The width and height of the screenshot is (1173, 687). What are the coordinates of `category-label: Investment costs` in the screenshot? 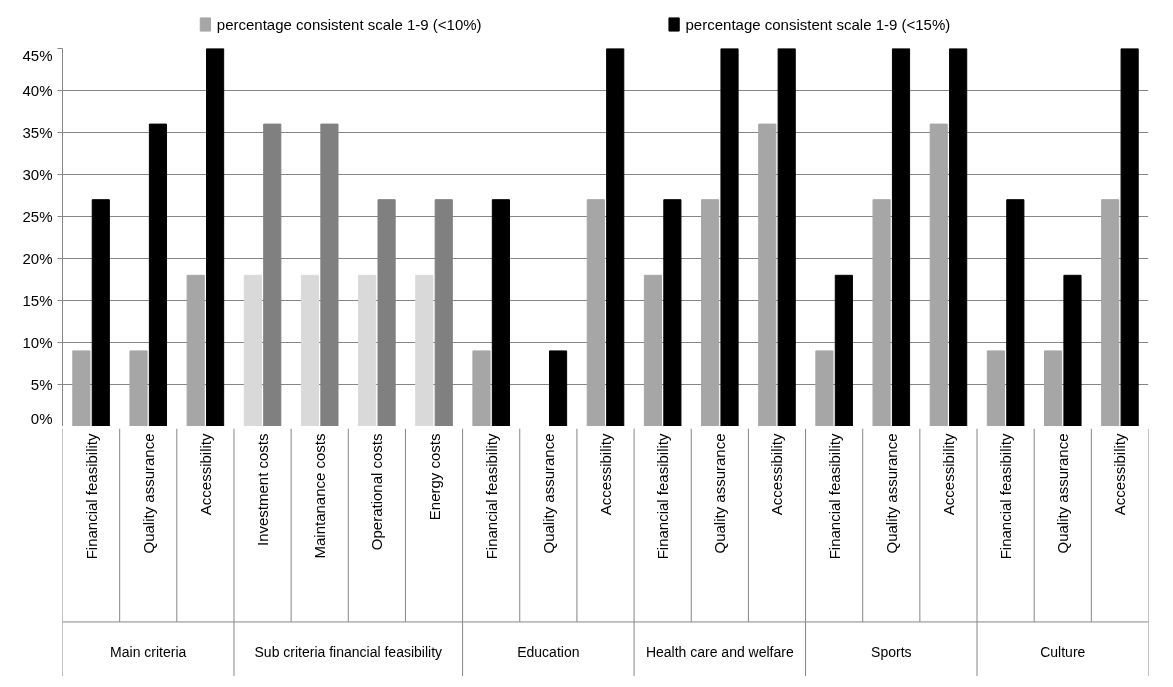 It's located at (263, 489).